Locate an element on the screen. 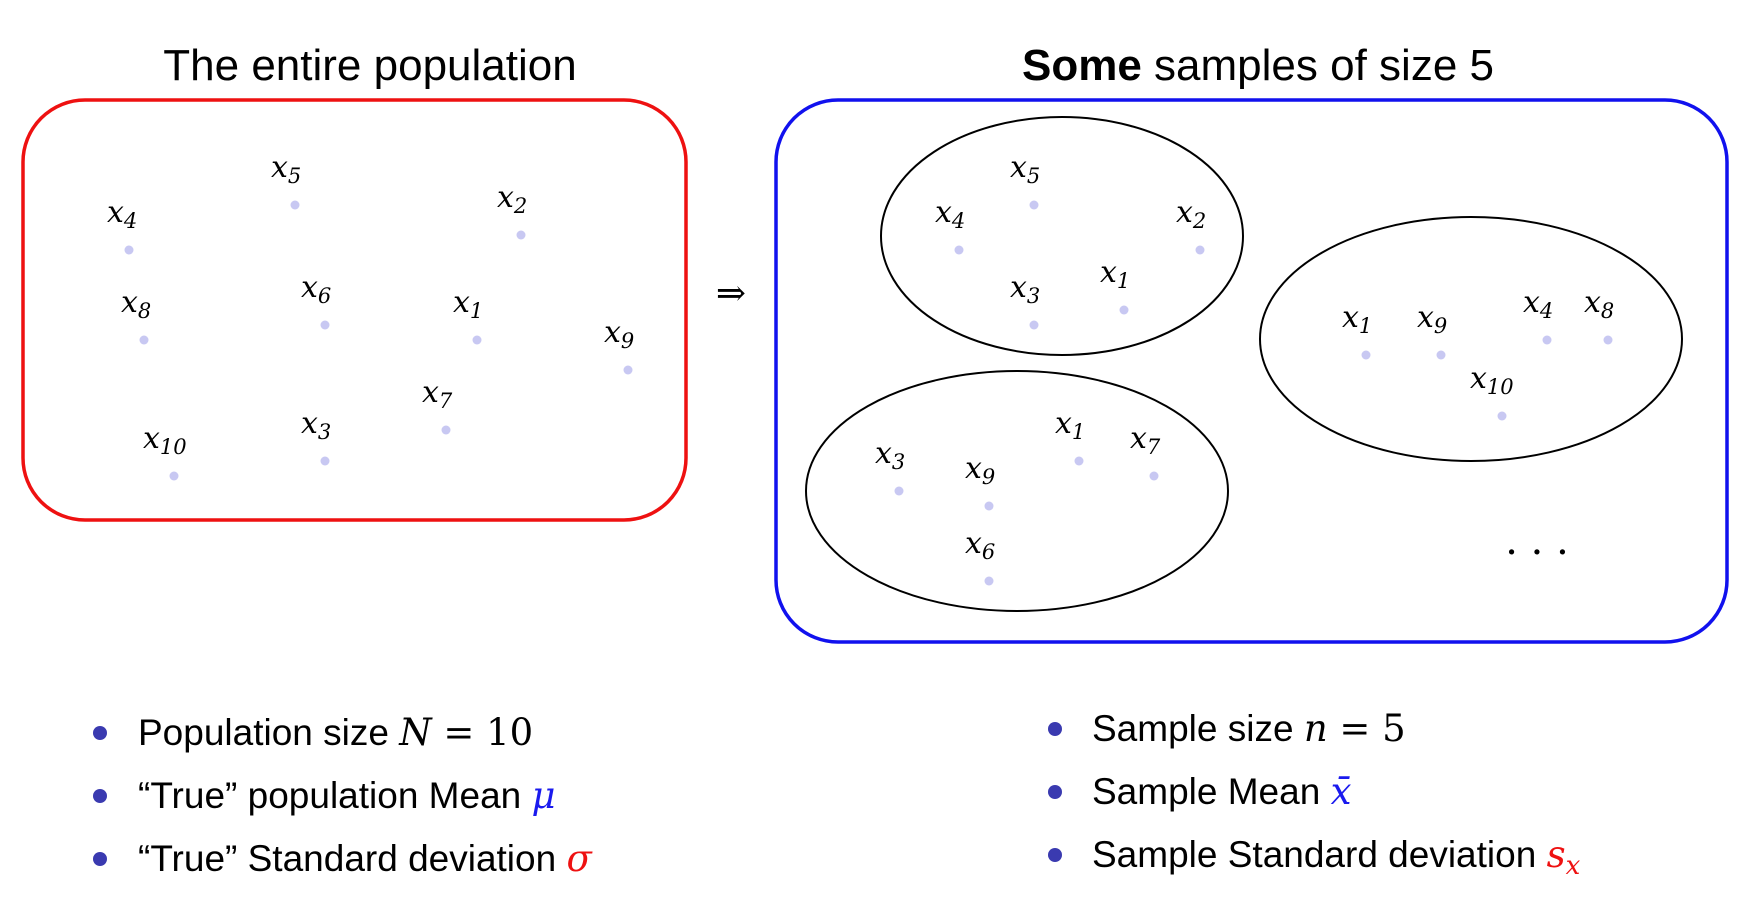  sample-1-point: x1 is located at coordinates (1115, 285).